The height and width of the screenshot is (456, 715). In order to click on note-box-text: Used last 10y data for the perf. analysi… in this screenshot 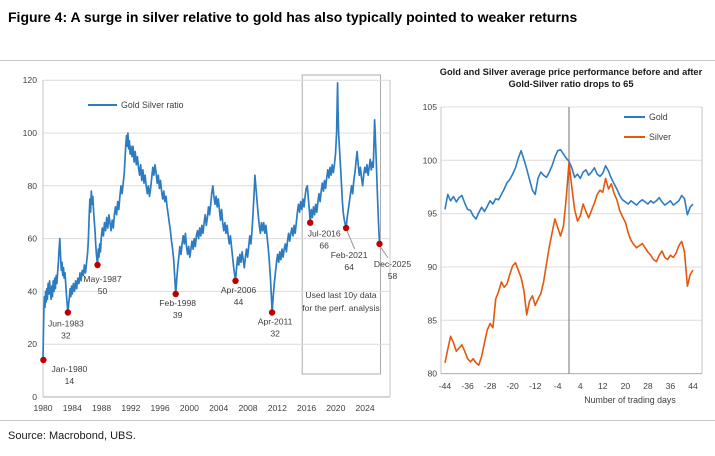, I will do `click(341, 301)`.